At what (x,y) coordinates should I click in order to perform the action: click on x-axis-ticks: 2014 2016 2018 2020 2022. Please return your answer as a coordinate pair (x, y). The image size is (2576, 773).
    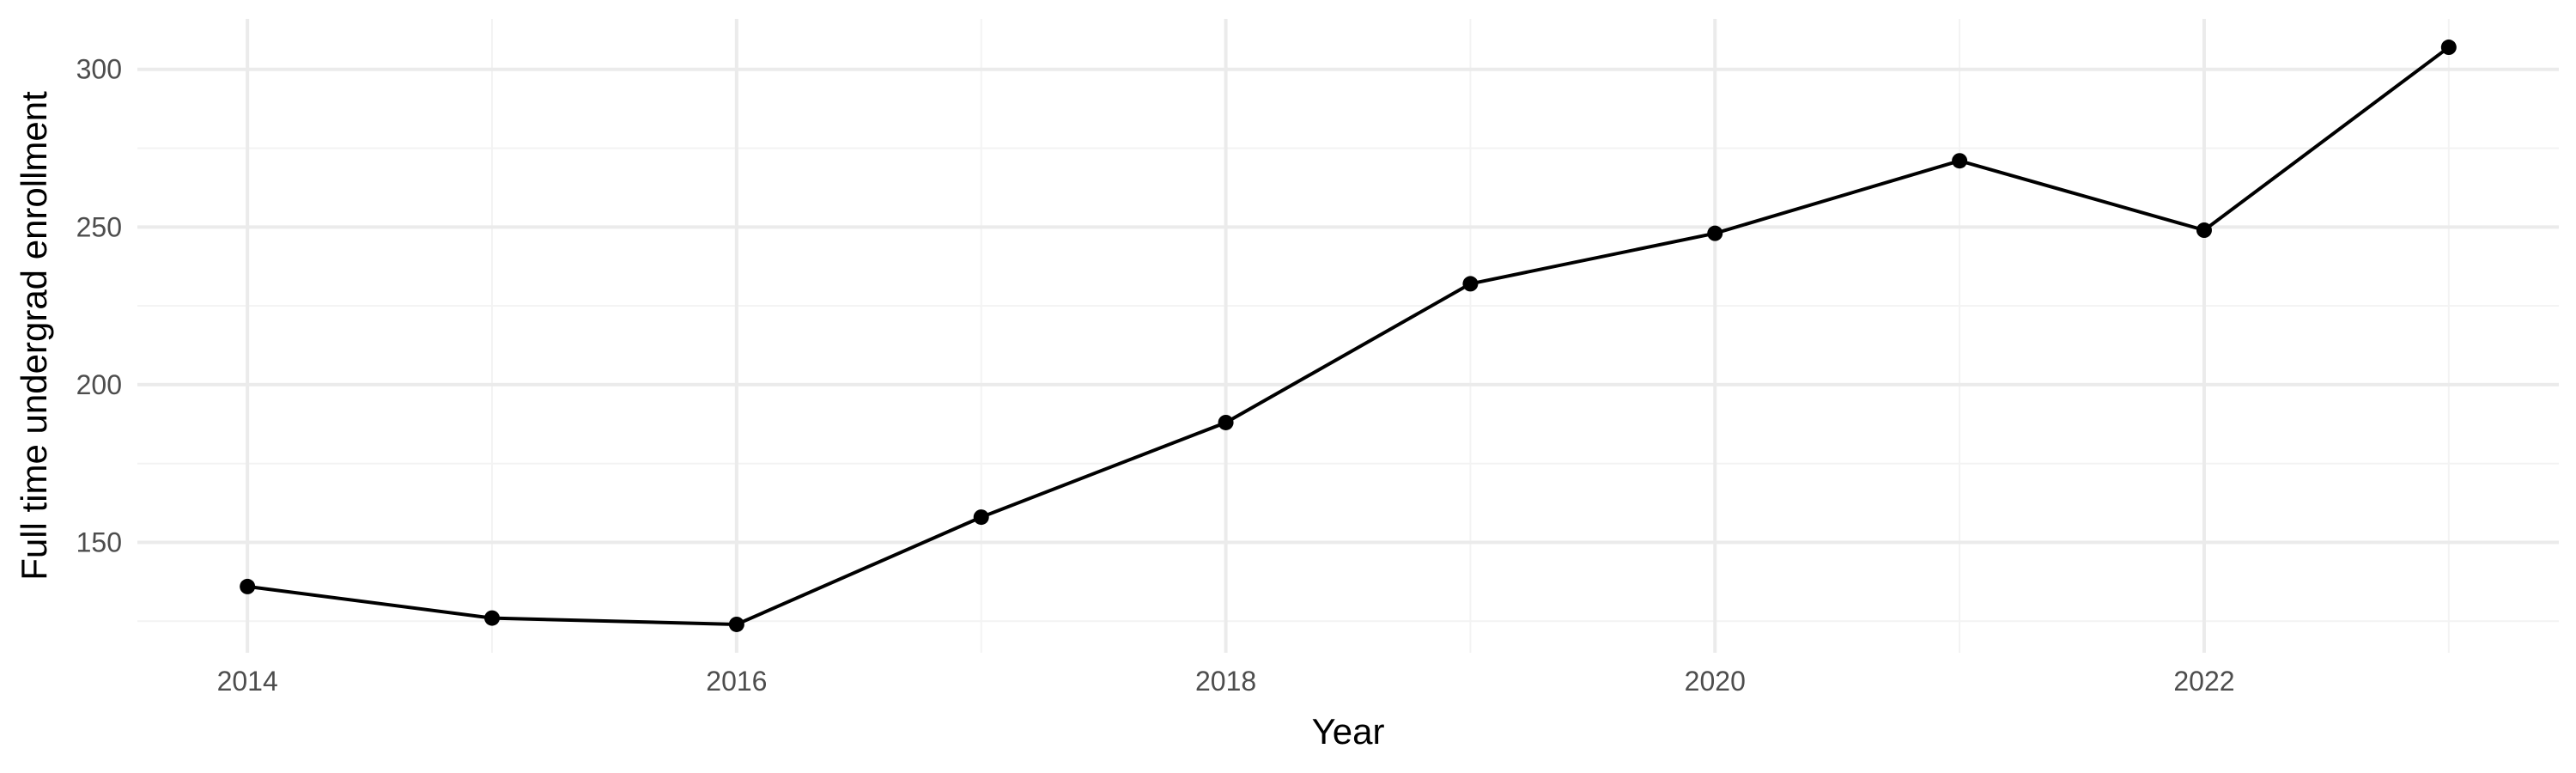
    Looking at the image, I should click on (1226, 681).